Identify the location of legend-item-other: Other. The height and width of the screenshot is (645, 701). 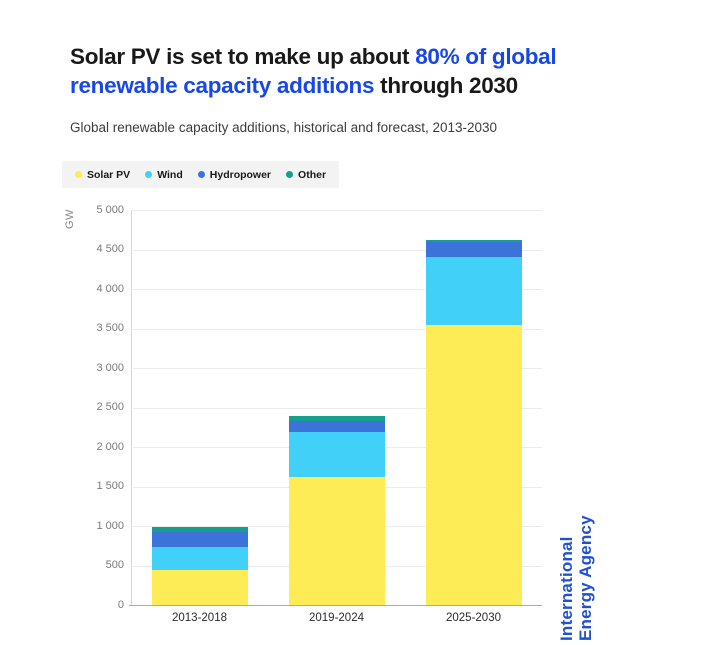
(306, 175).